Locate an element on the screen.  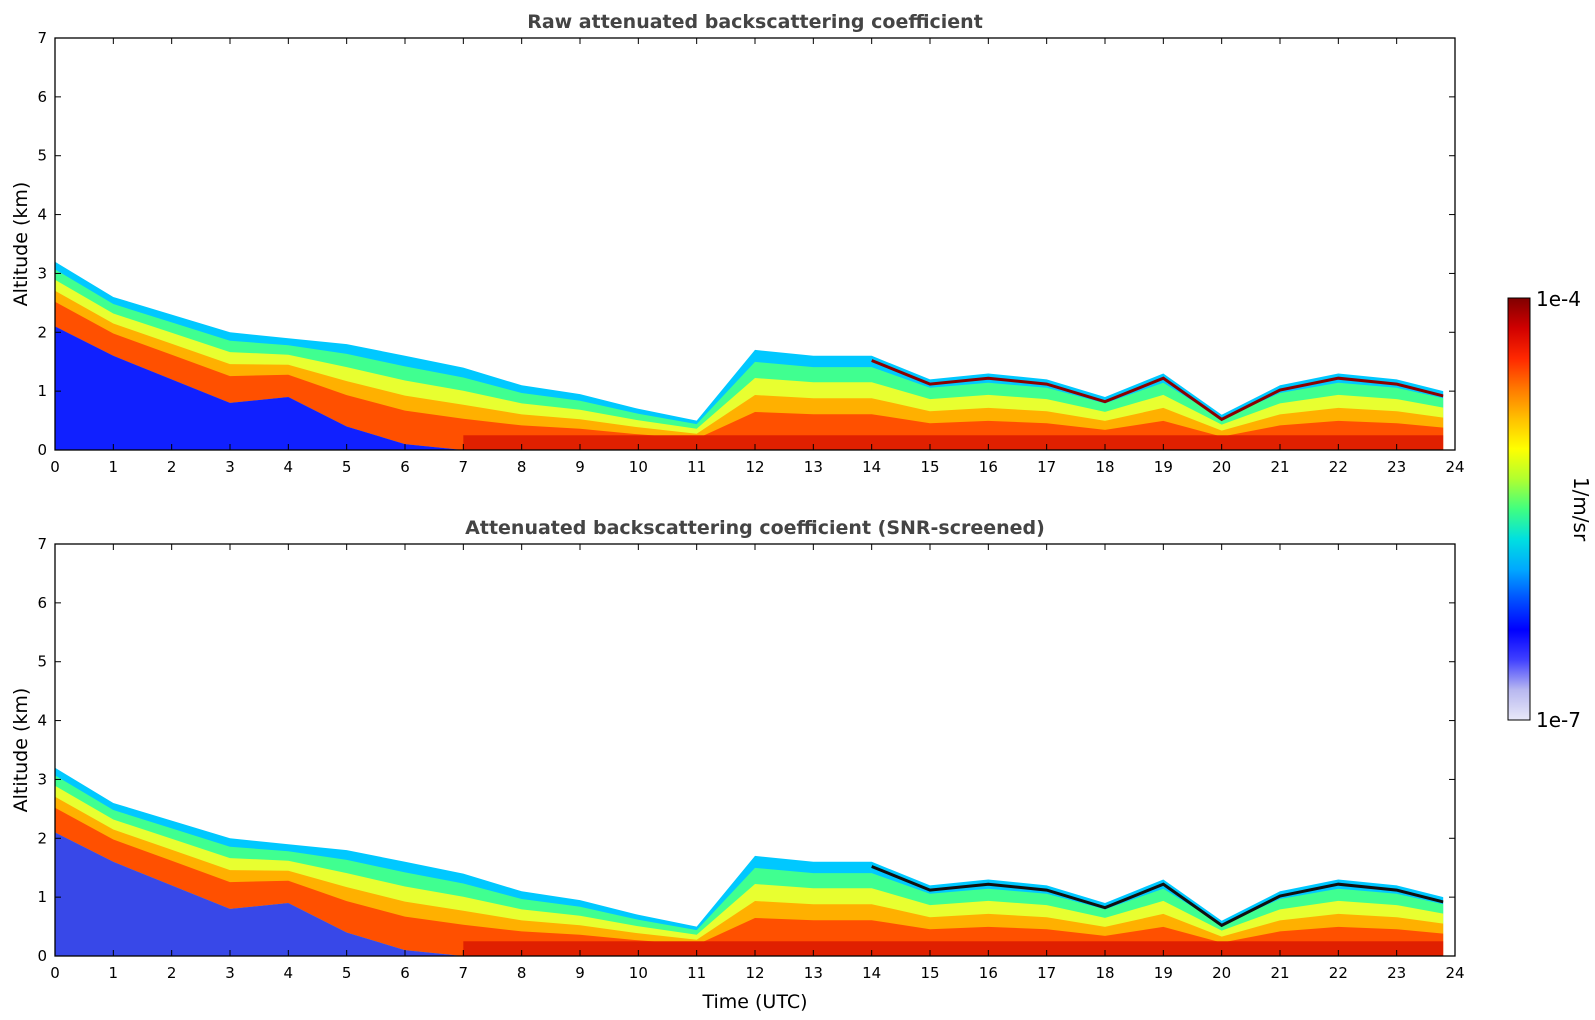
colorbar-max-label: 1e-4 is located at coordinates (1558, 299).